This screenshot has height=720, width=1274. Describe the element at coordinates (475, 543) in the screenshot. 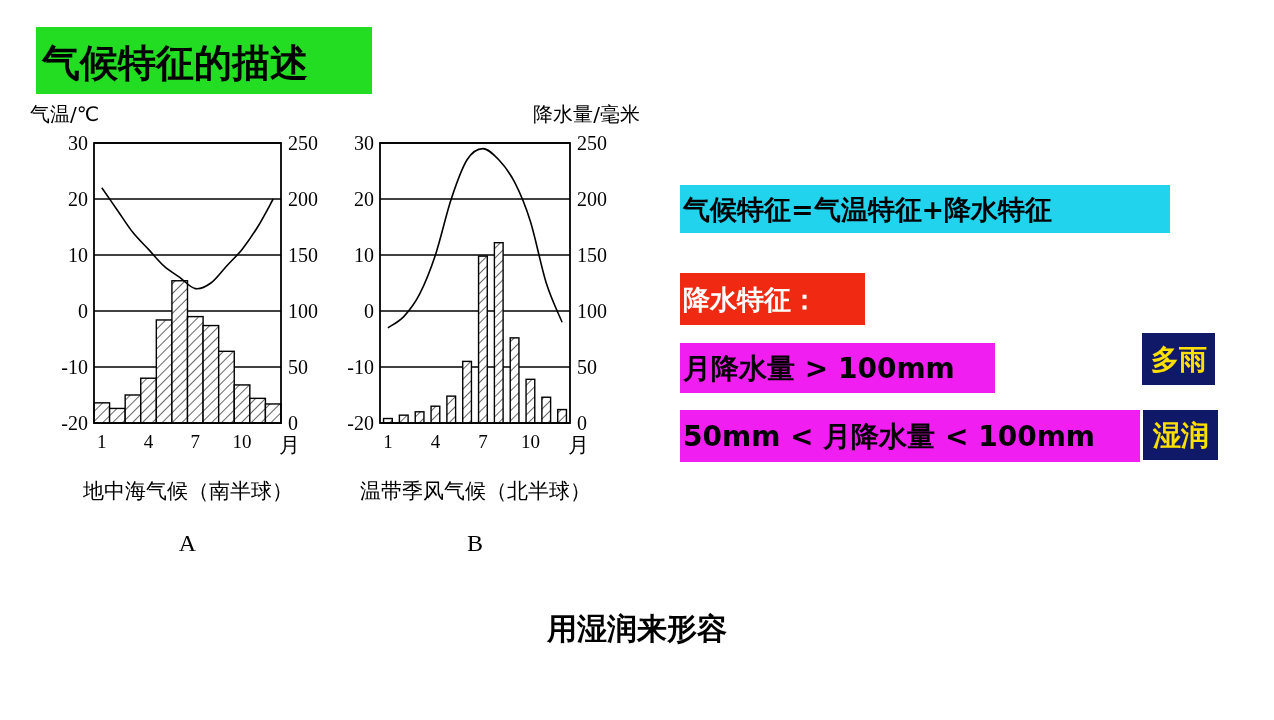

I see `text: B` at that location.